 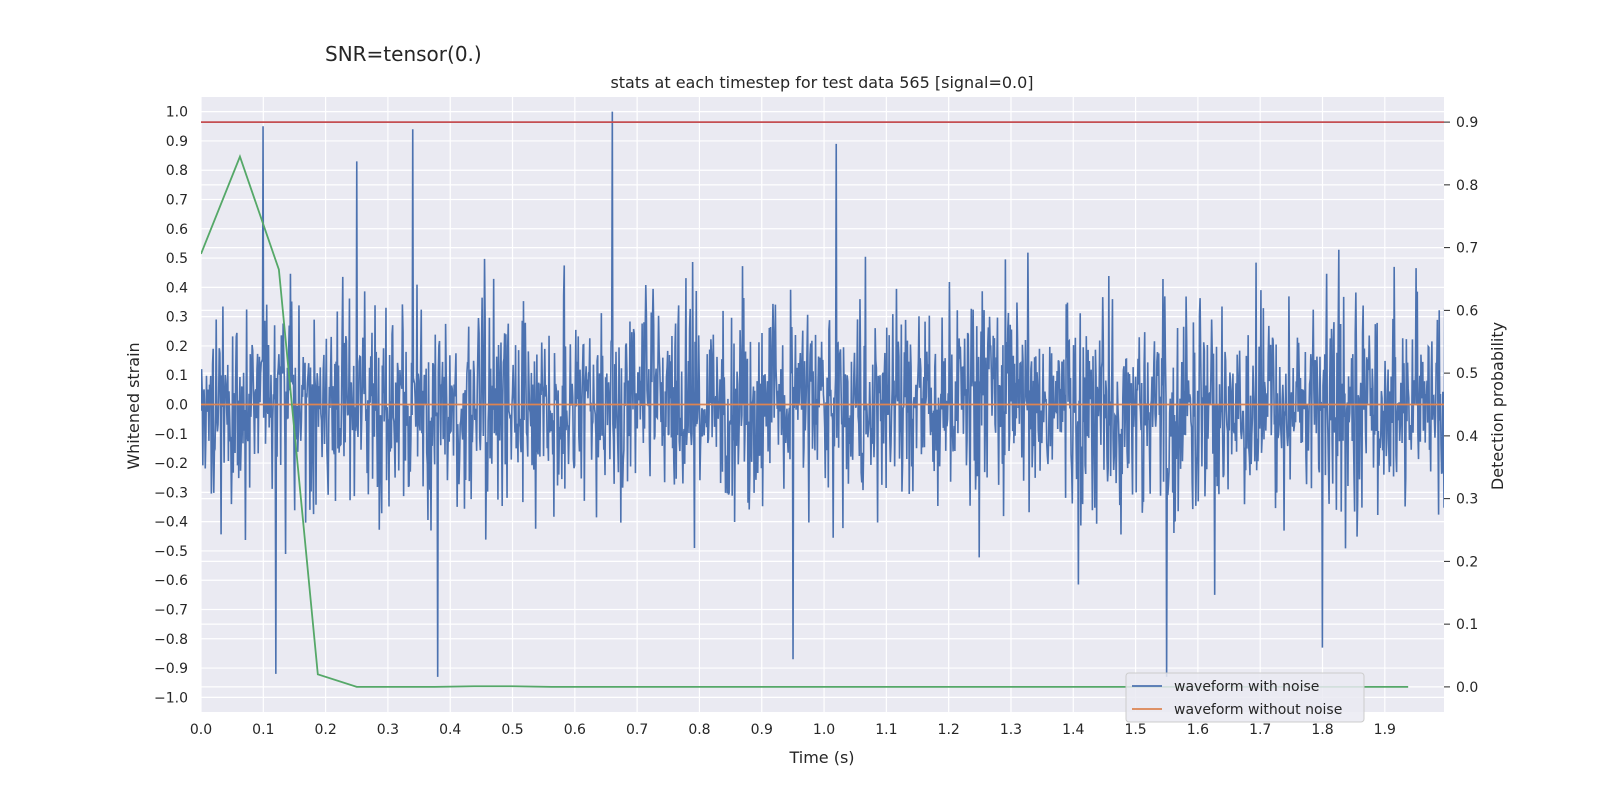 What do you see at coordinates (171, 493) in the screenshot?
I see `y-tick-label: −0.3` at bounding box center [171, 493].